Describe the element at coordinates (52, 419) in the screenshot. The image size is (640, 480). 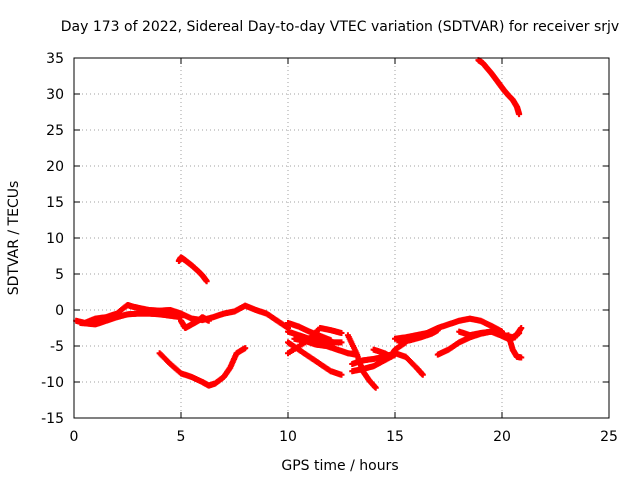
I see `y-tick-label: -15` at that location.